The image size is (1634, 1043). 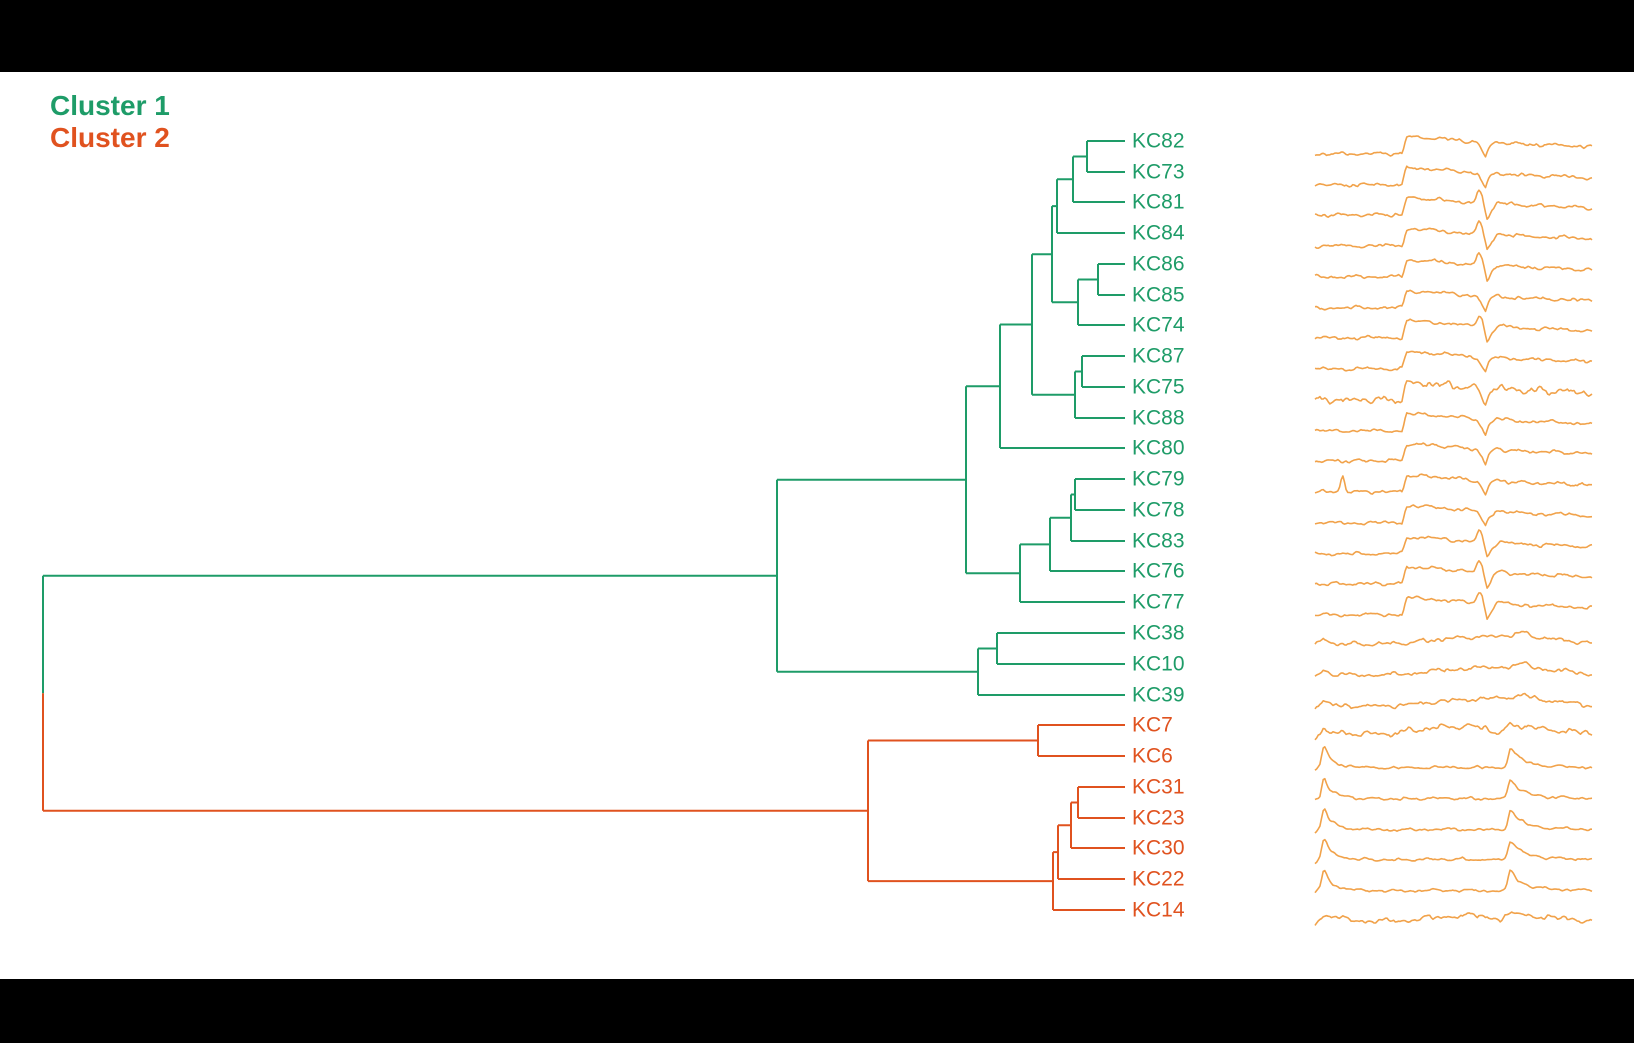 What do you see at coordinates (1158, 172) in the screenshot?
I see `leaf-label-kc73: KC73` at bounding box center [1158, 172].